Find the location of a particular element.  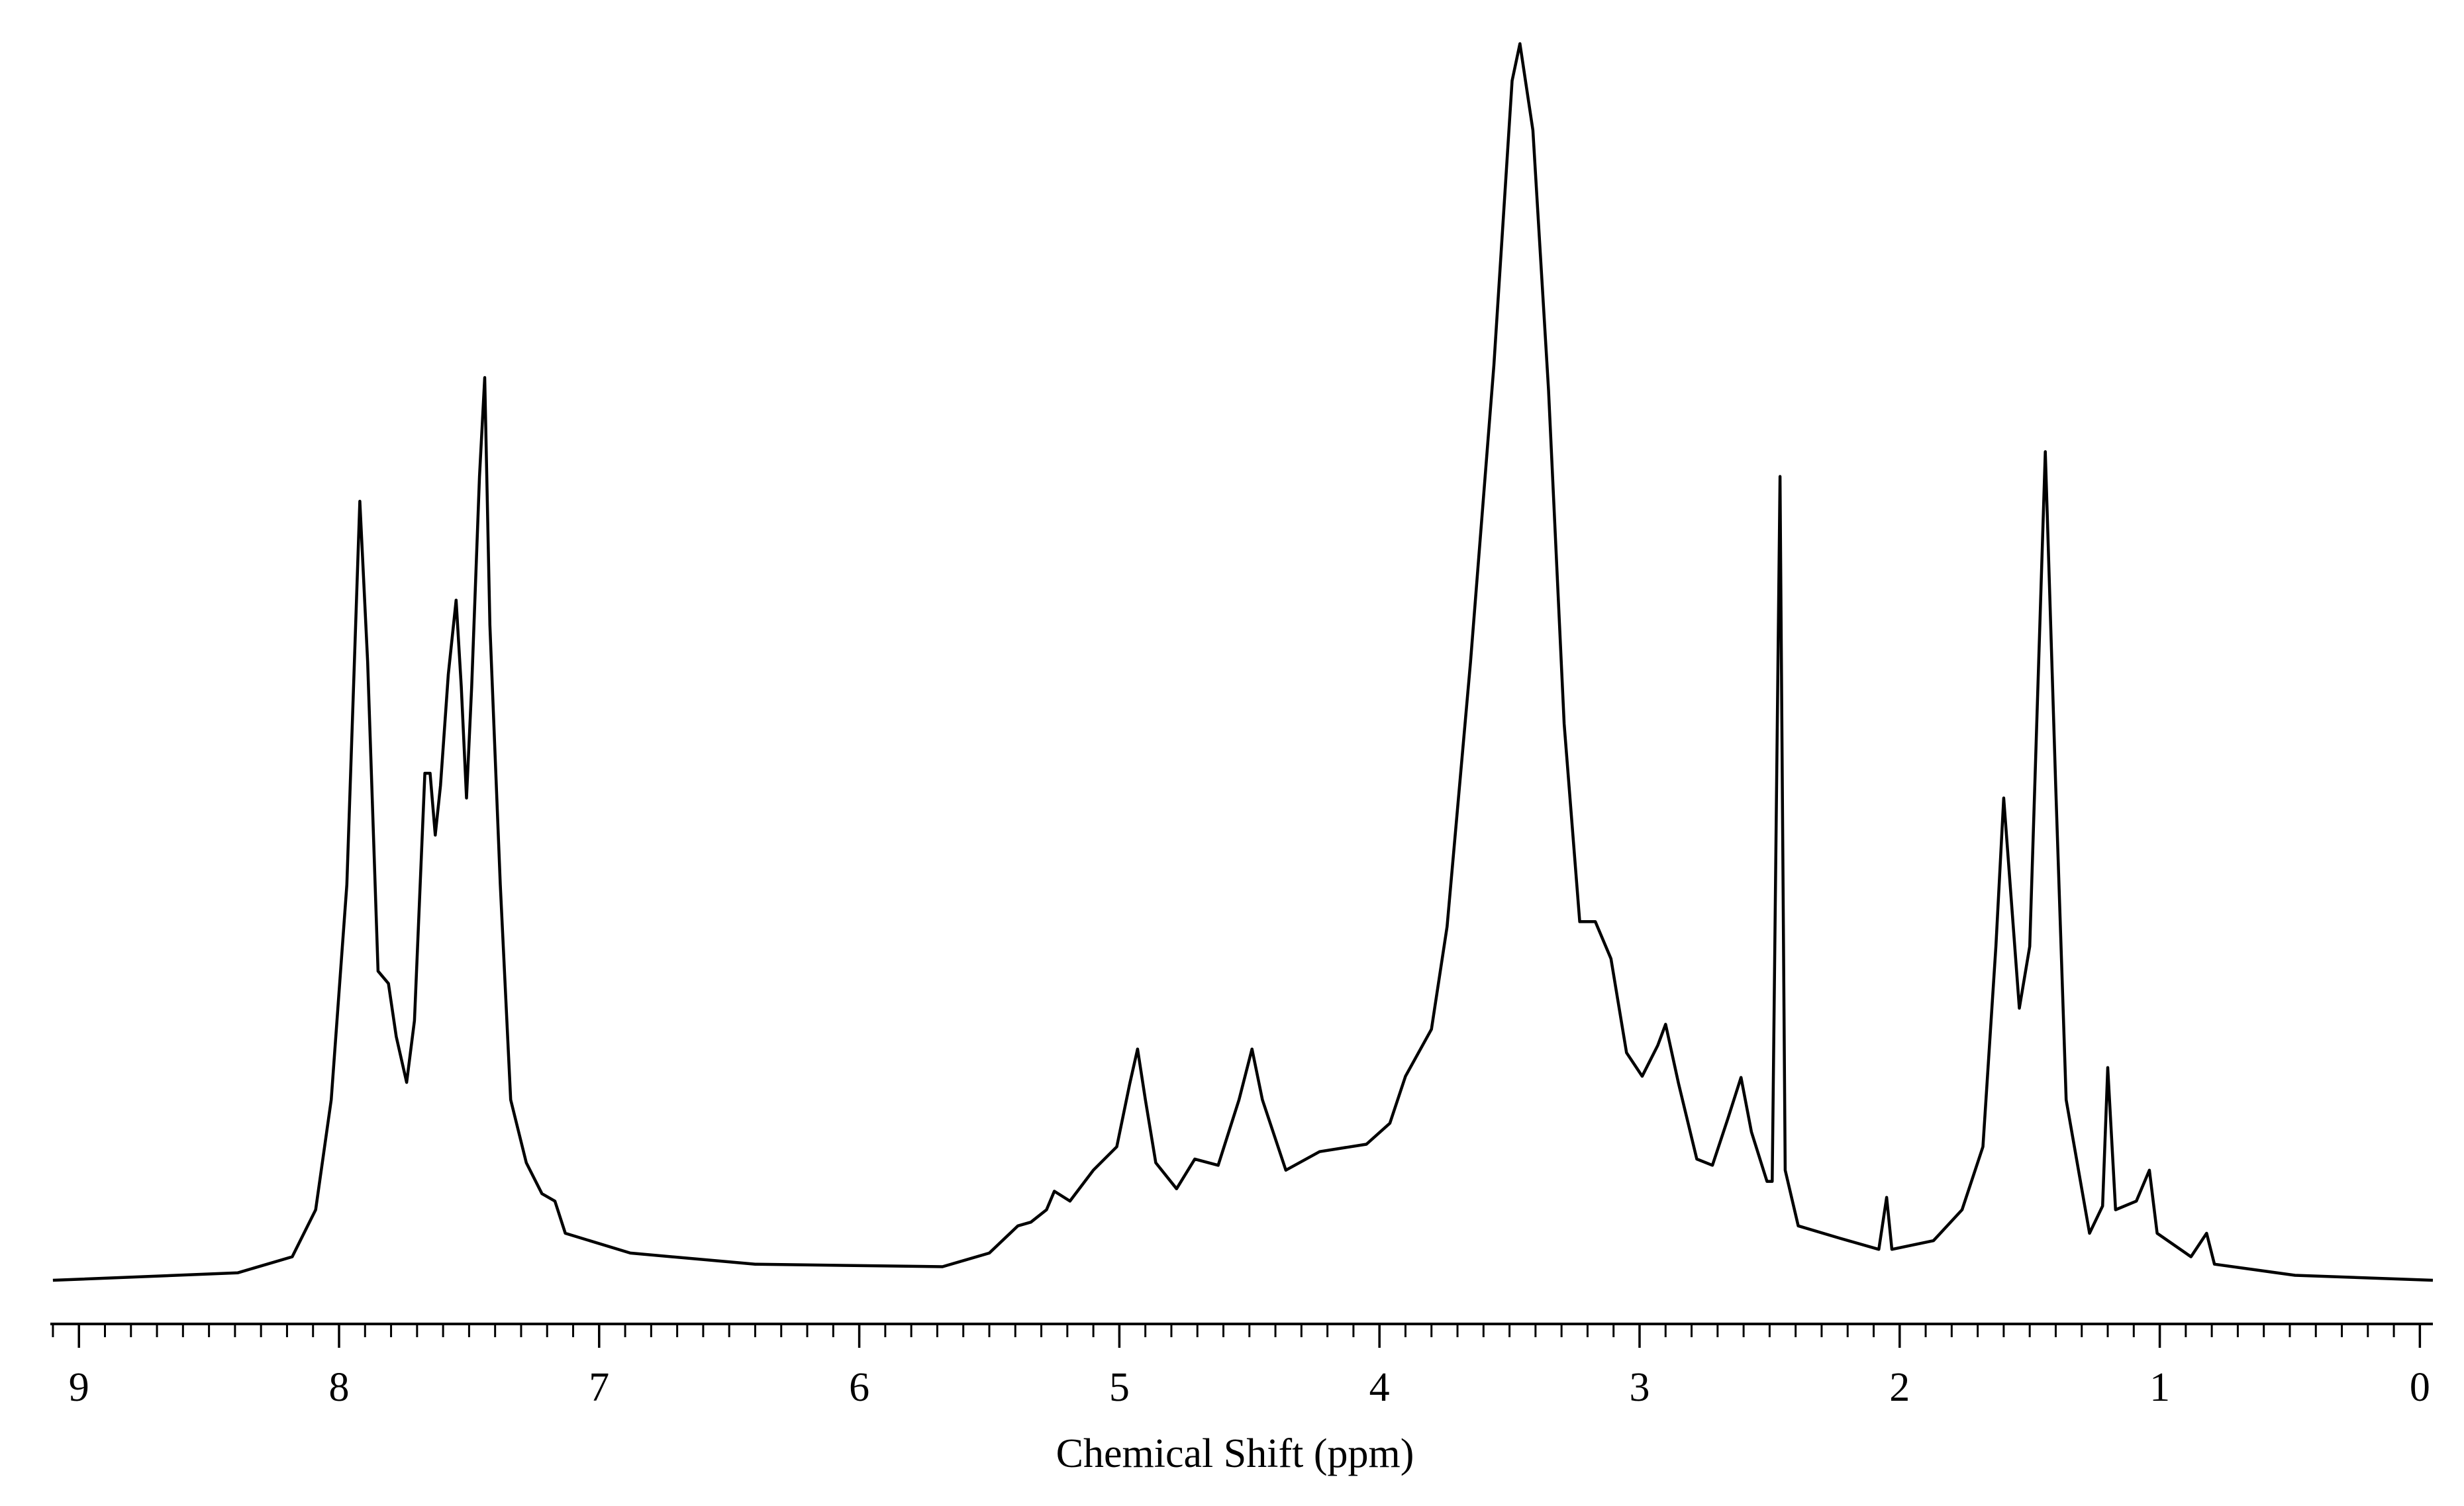

x-tick-label: 3 is located at coordinates (1639, 1387).